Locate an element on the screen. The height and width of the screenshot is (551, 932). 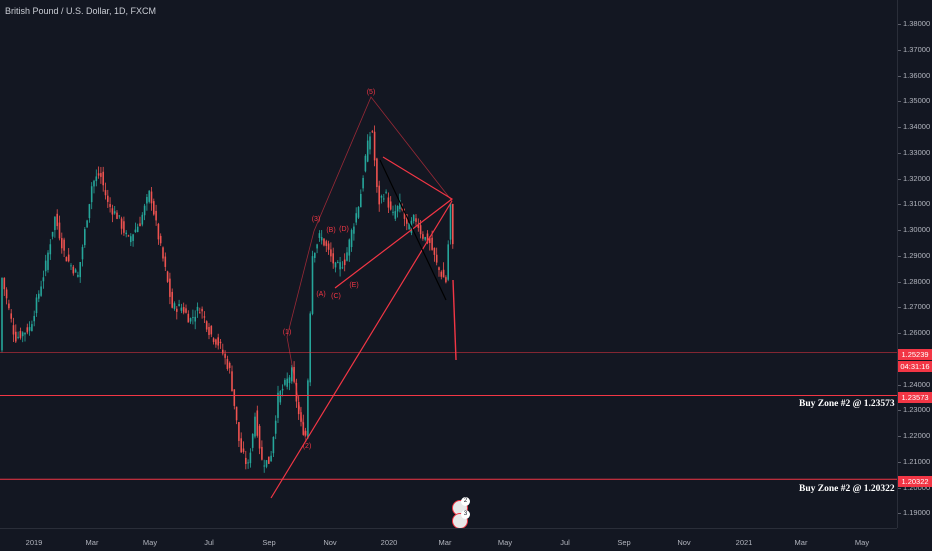
wave-label: (A) is located at coordinates (320, 294).